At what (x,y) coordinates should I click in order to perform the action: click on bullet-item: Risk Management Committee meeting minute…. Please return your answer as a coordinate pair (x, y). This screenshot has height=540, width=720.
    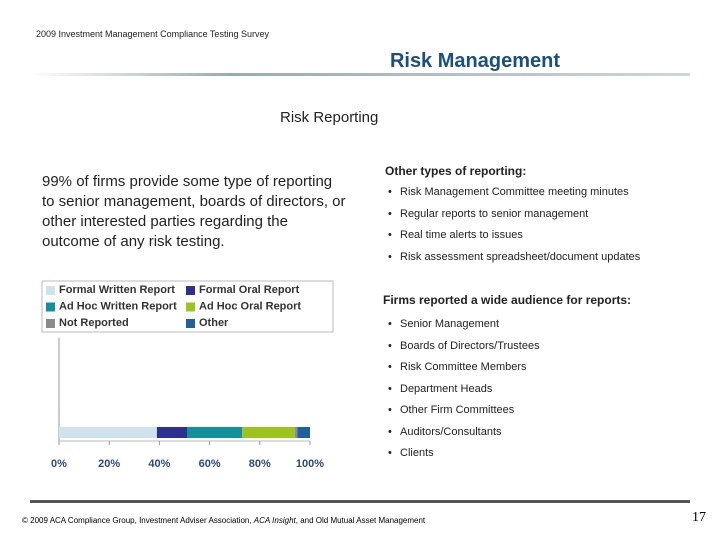
    Looking at the image, I should click on (508, 192).